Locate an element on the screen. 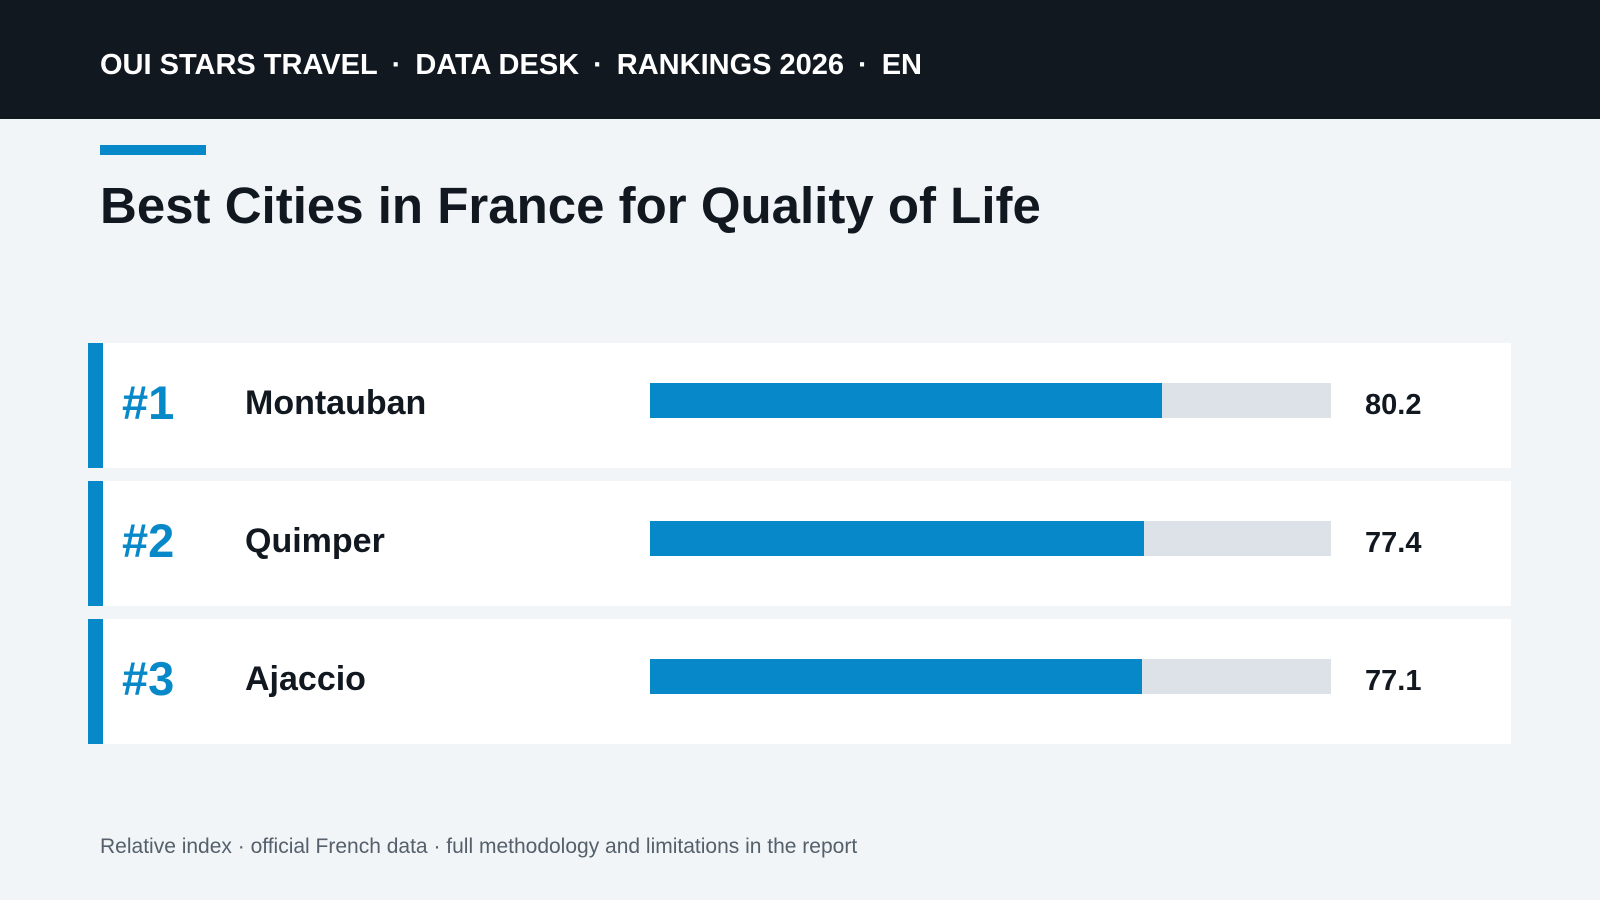  ranking-row: #2 Quimper 77.4 is located at coordinates (799, 543).